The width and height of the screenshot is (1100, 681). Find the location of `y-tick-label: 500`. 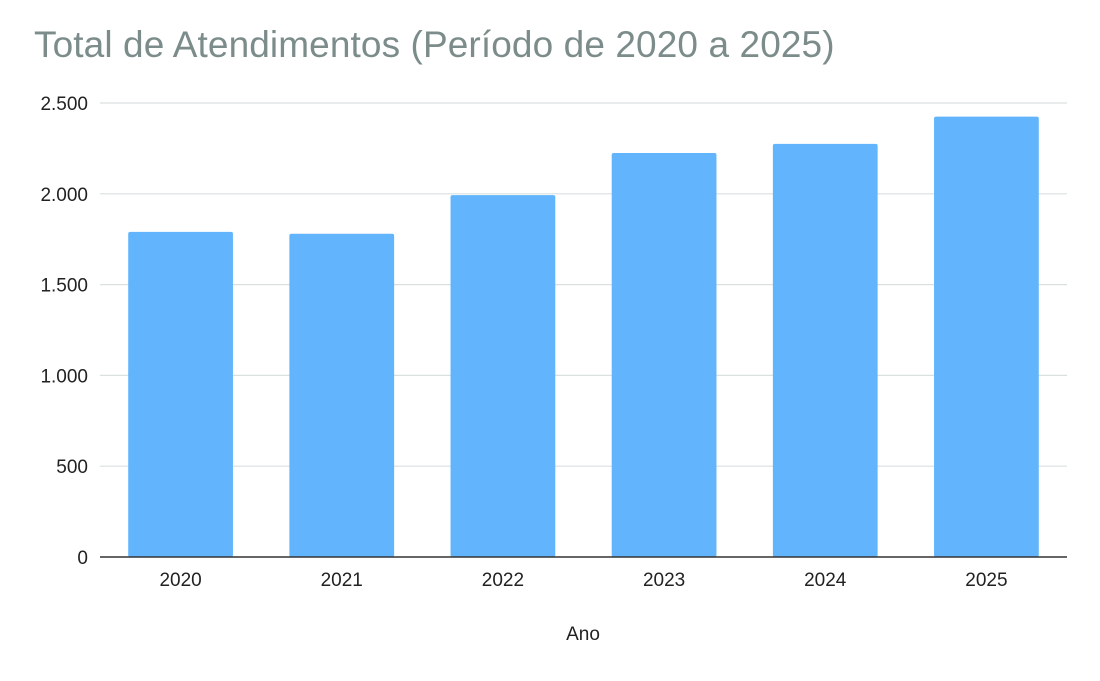

y-tick-label: 500 is located at coordinates (72, 467).